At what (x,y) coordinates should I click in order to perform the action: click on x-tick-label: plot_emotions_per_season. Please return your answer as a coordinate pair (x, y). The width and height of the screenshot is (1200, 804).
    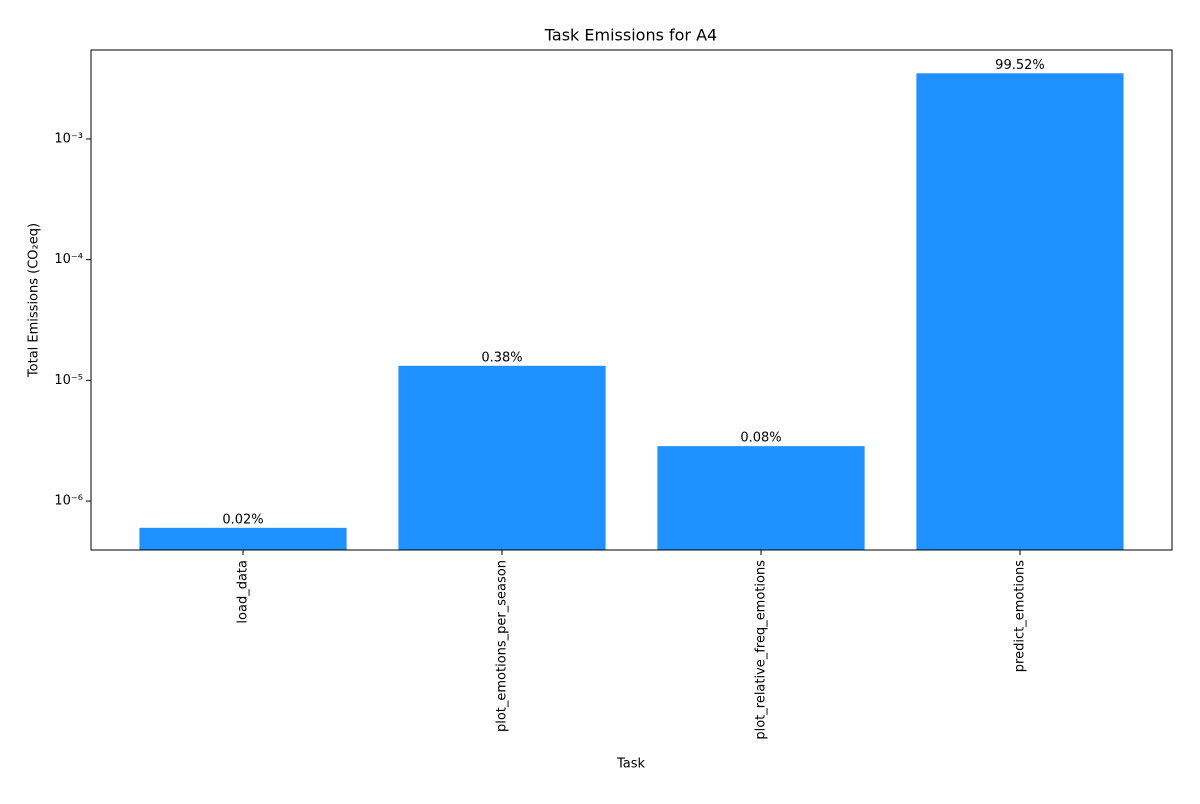
    Looking at the image, I should click on (502, 646).